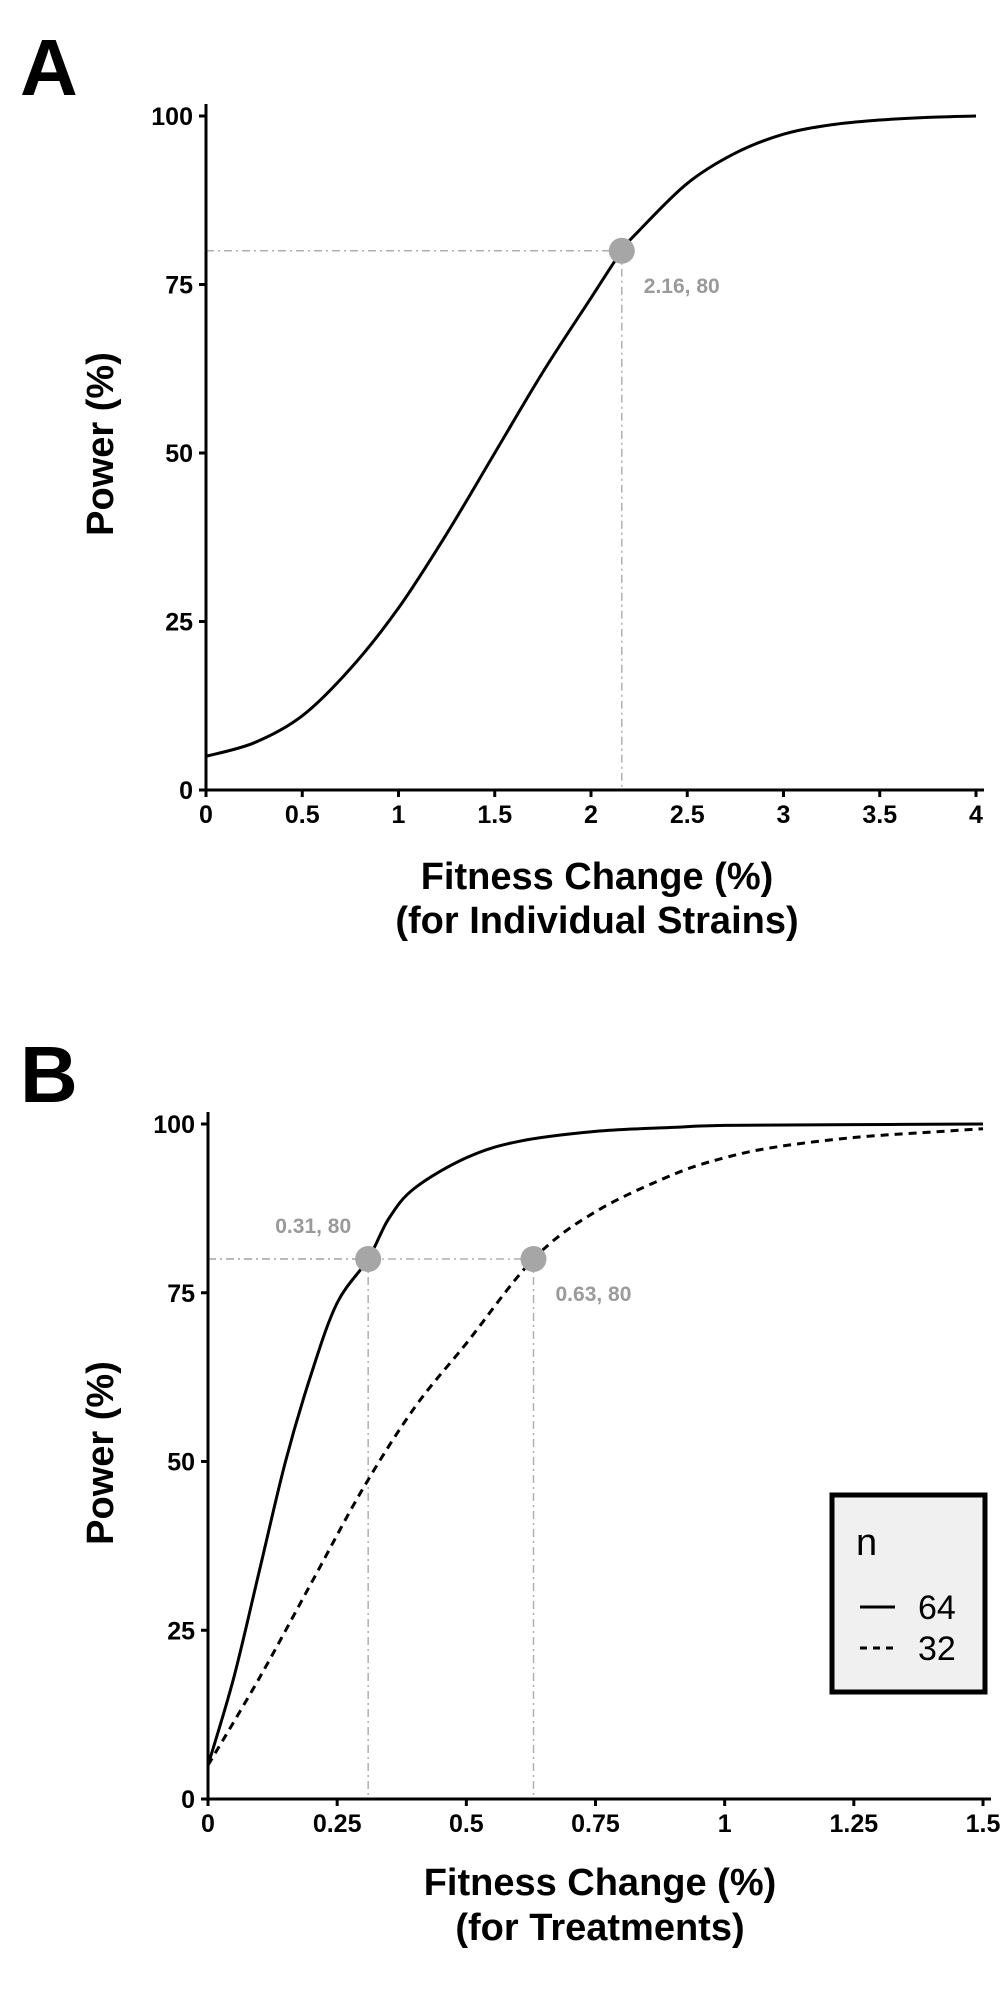 The width and height of the screenshot is (1003, 2007). What do you see at coordinates (414, 520) in the screenshot?
I see `panel-a-guides` at bounding box center [414, 520].